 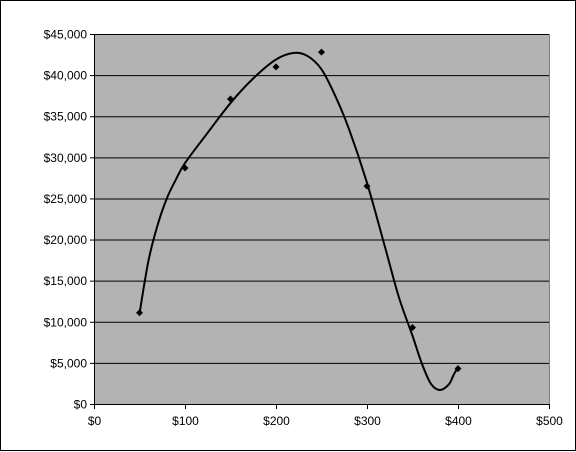 I want to click on x-tick-label: $100, so click(x=185, y=421).